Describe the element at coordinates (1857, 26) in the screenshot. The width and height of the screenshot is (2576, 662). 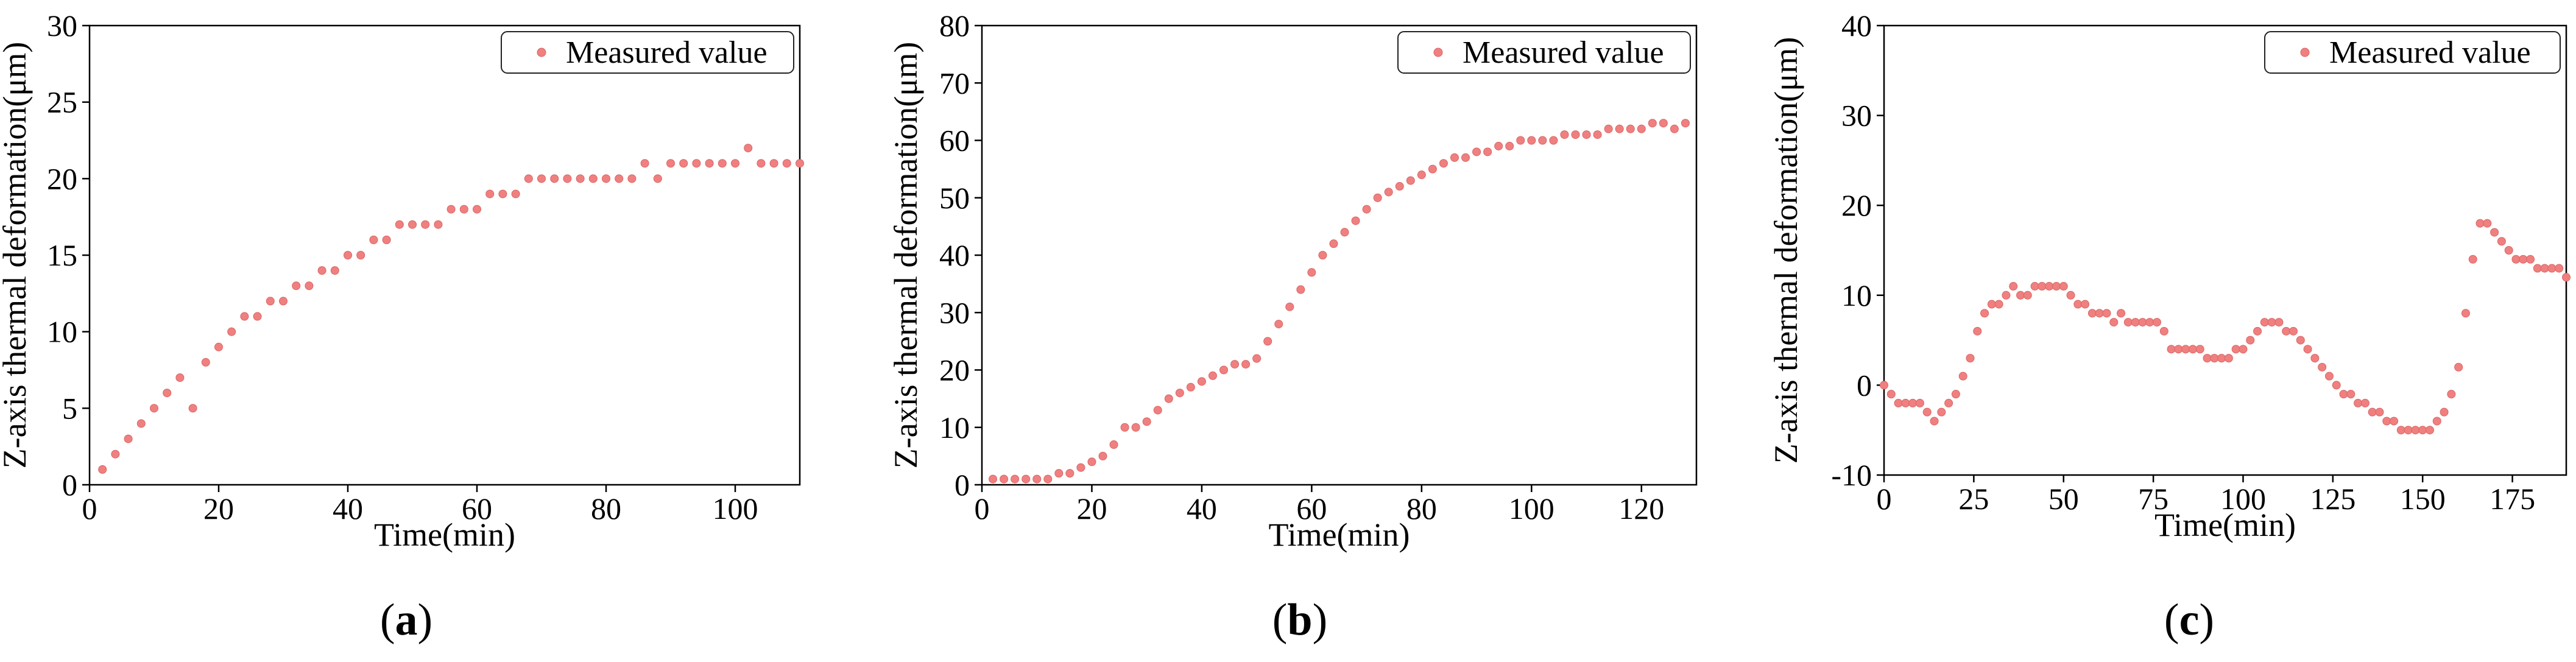
I see `y-tick-label: 40` at that location.